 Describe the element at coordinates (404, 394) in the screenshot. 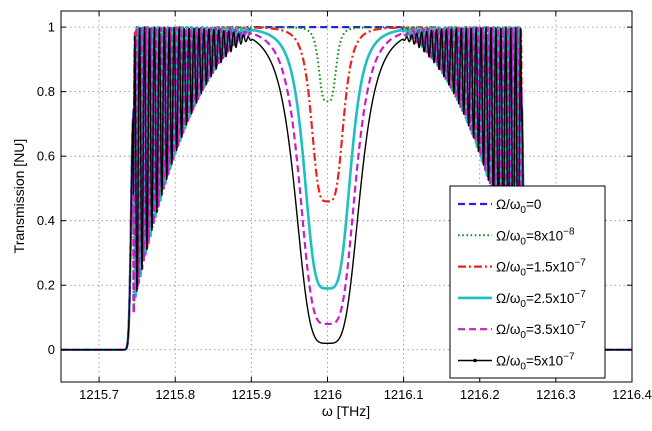

I see `x-tick-label: 1216.1` at that location.